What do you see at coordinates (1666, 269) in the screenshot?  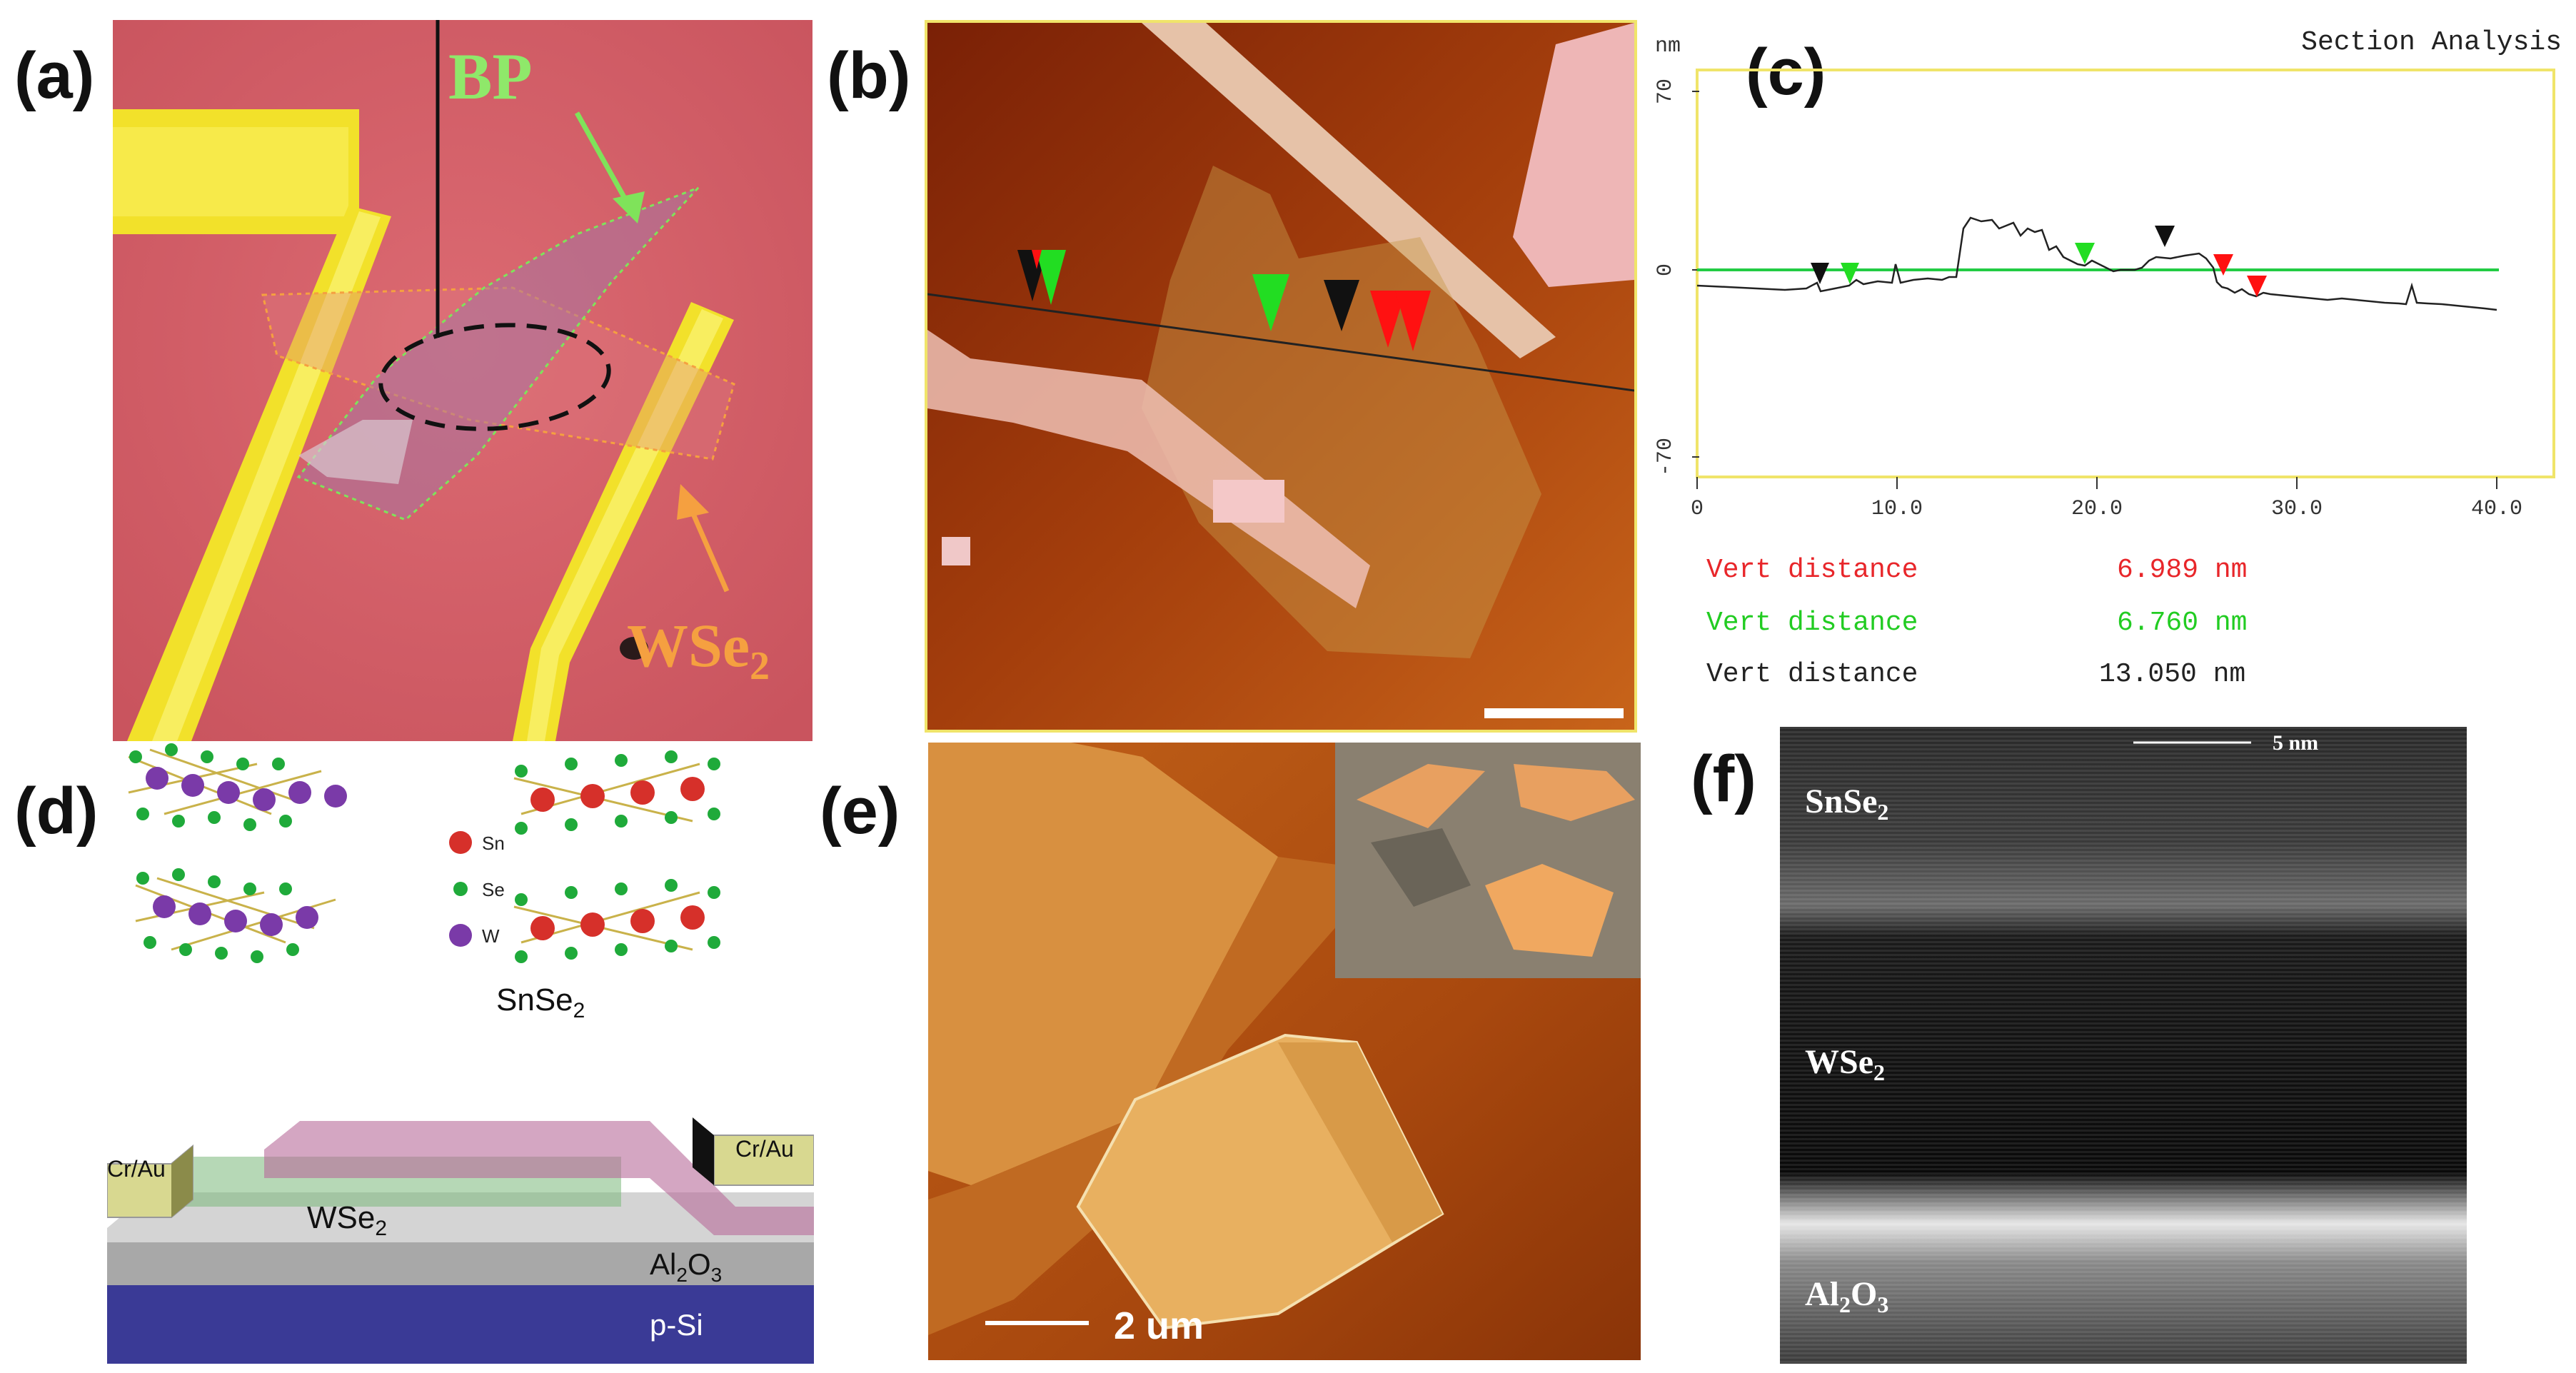 I see `y-tick-0: 0` at bounding box center [1666, 269].